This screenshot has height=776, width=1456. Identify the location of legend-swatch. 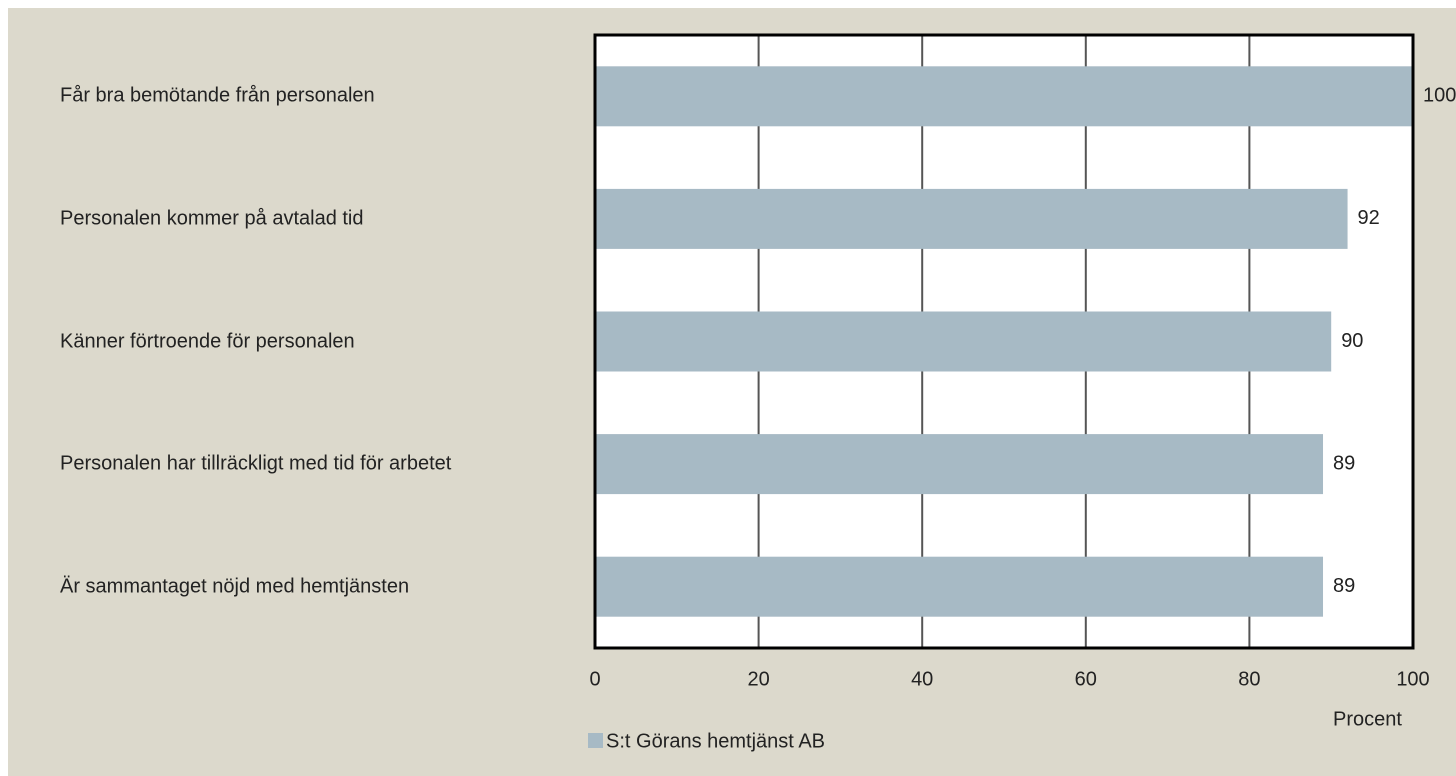
(595, 740).